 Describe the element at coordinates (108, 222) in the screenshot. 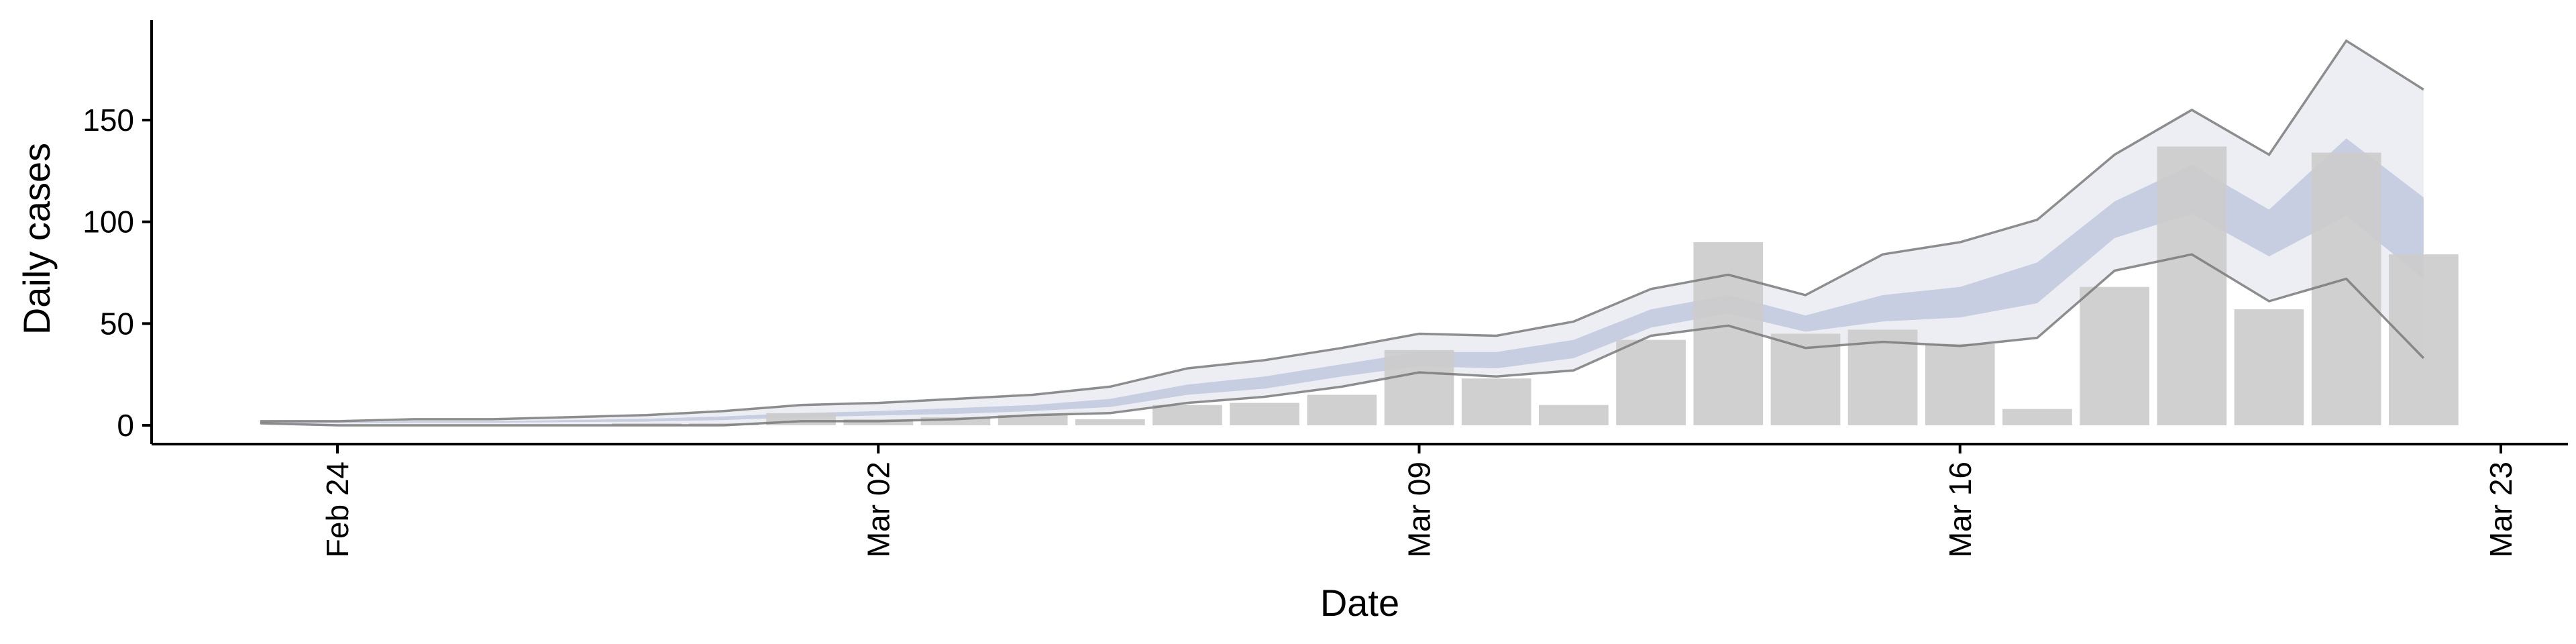

I see `y-tick-label-100: 100` at that location.